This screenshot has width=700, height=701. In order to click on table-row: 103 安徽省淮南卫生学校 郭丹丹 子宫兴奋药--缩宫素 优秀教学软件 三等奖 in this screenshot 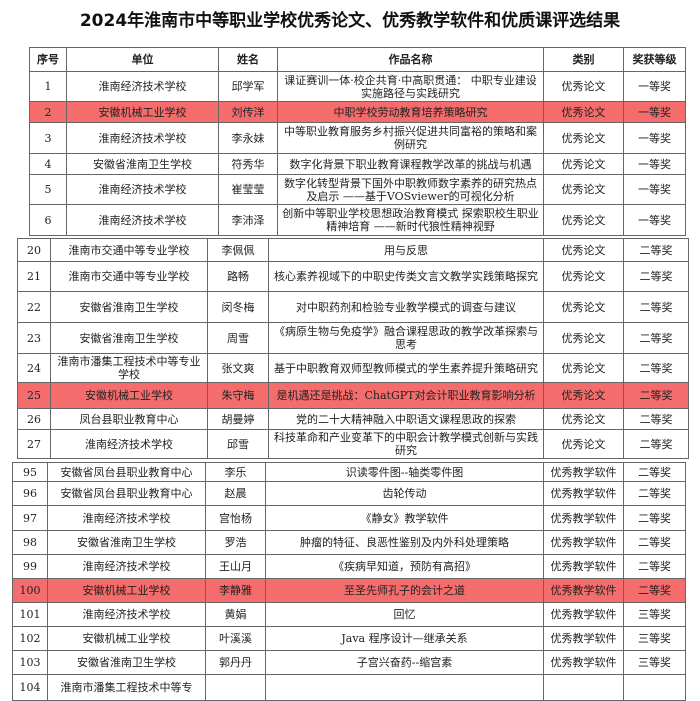, I will do `click(349, 662)`.